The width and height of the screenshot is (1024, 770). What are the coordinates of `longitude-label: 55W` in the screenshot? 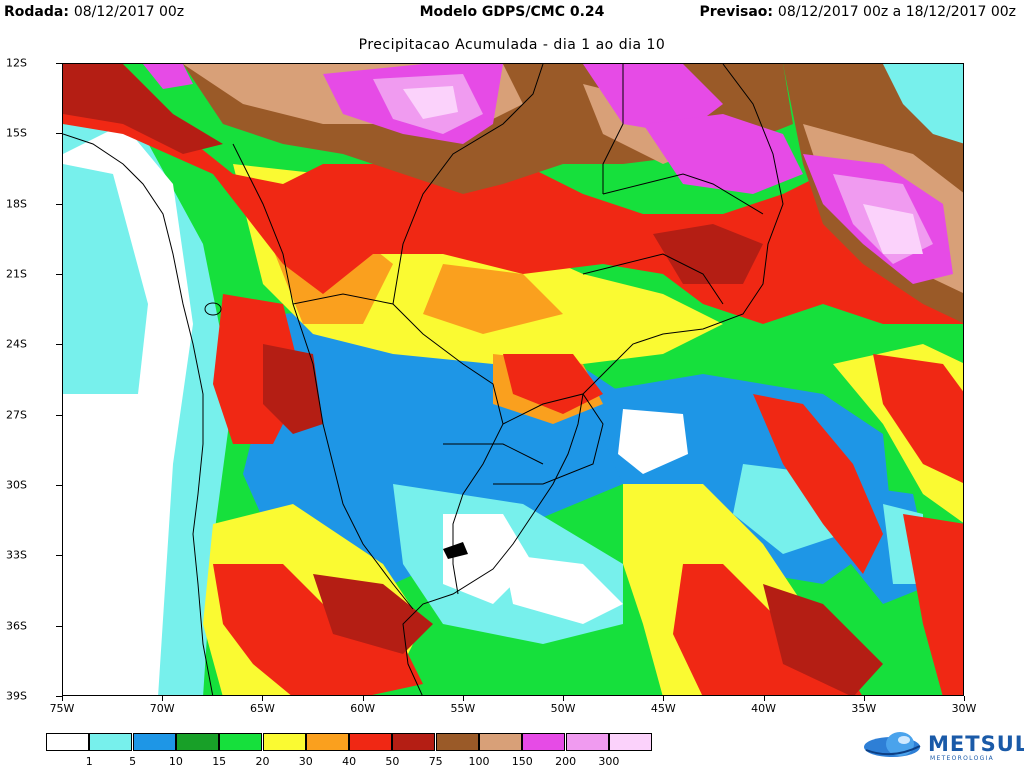 It's located at (463, 708).